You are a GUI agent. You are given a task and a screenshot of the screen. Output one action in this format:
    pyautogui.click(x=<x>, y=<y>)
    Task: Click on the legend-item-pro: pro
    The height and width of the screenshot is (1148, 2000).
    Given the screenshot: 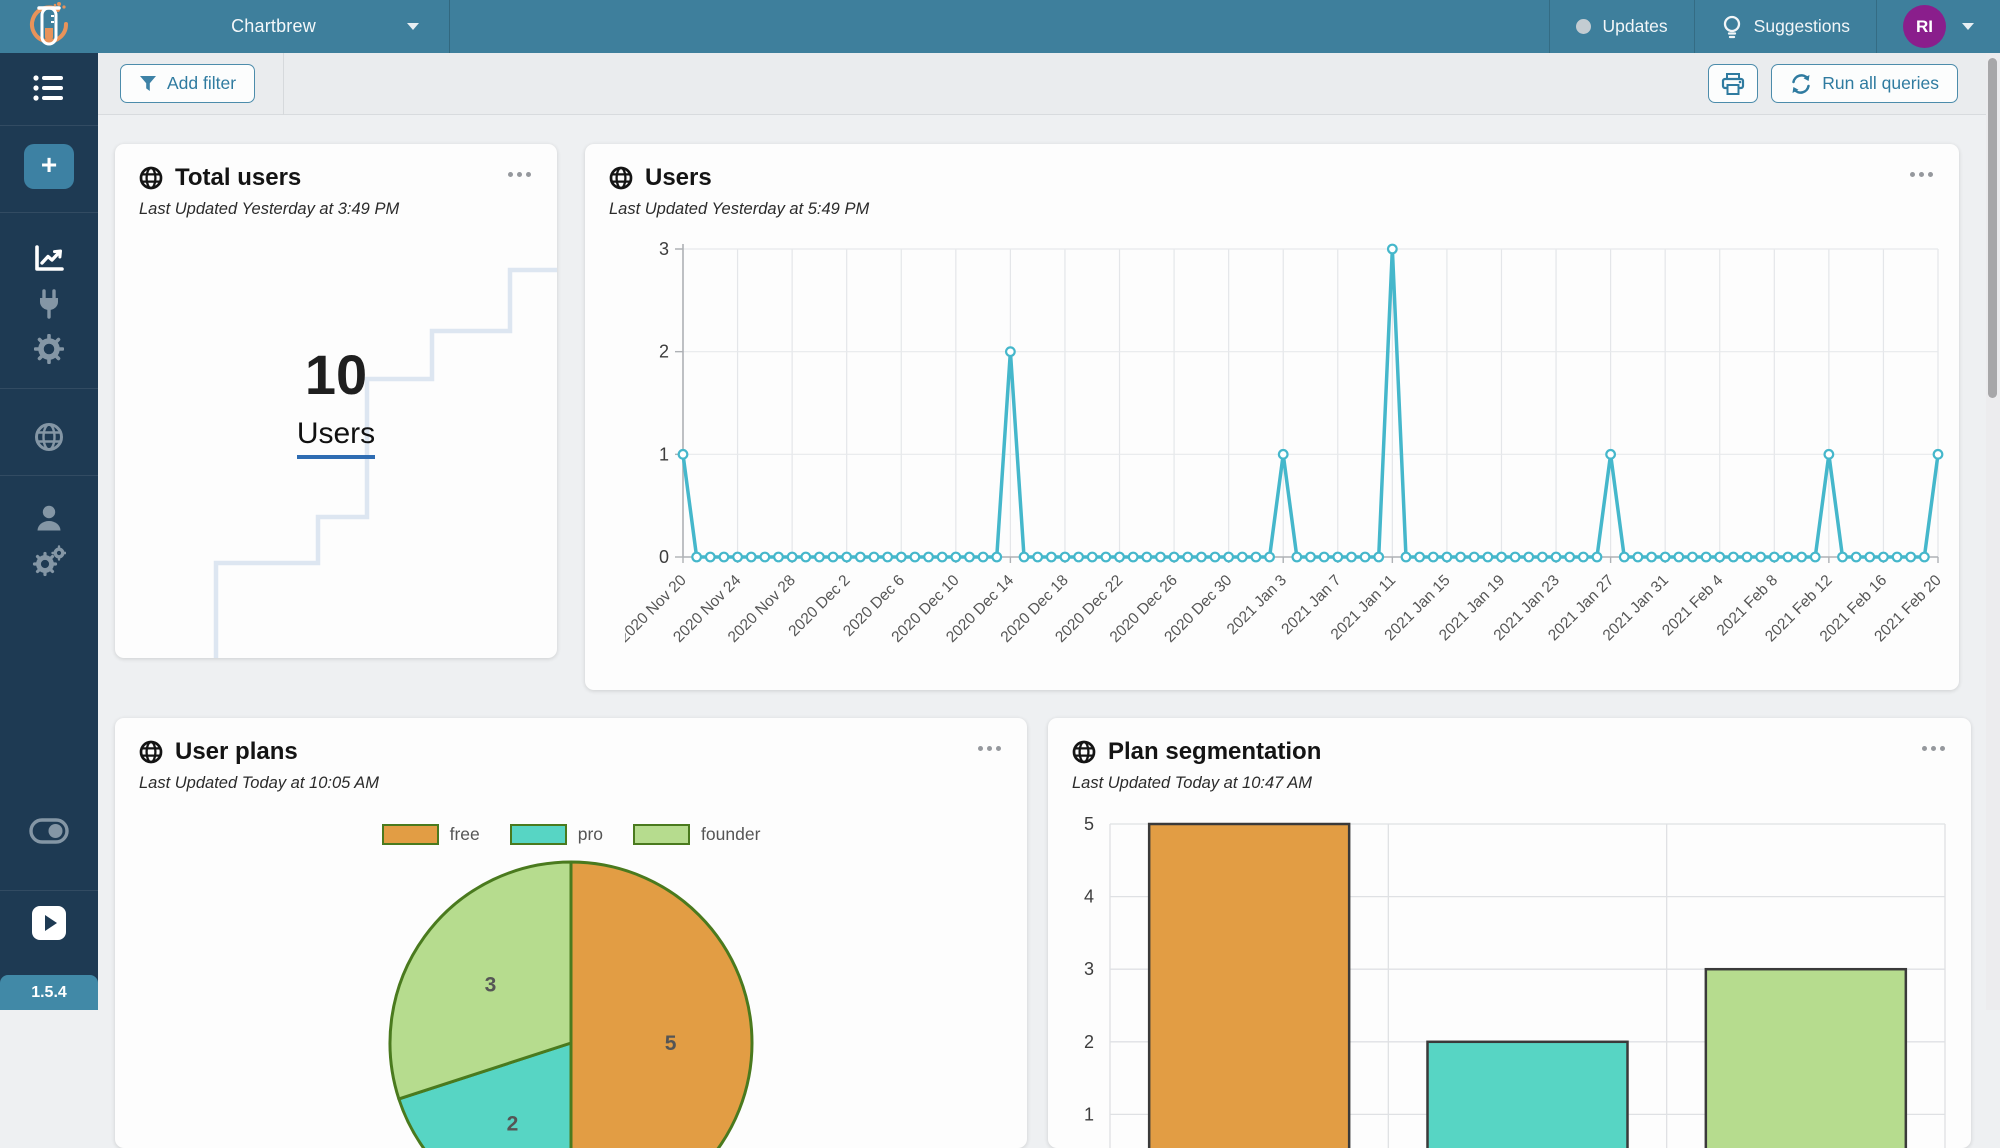 What is the action you would take?
    pyautogui.click(x=556, y=834)
    